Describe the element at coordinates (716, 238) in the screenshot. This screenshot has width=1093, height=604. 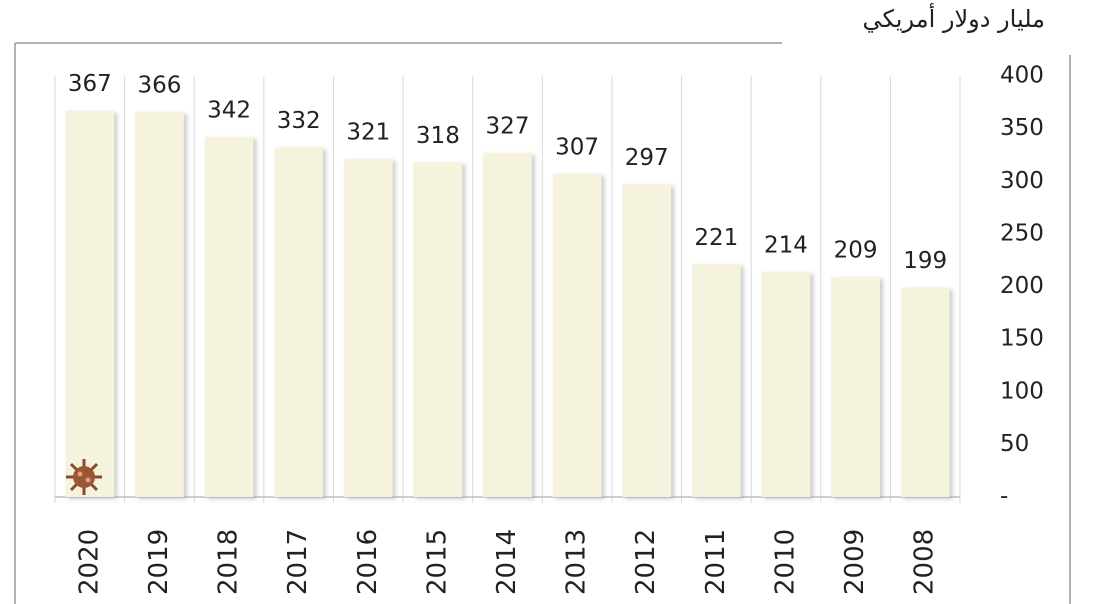
I see `data-label: 221` at that location.